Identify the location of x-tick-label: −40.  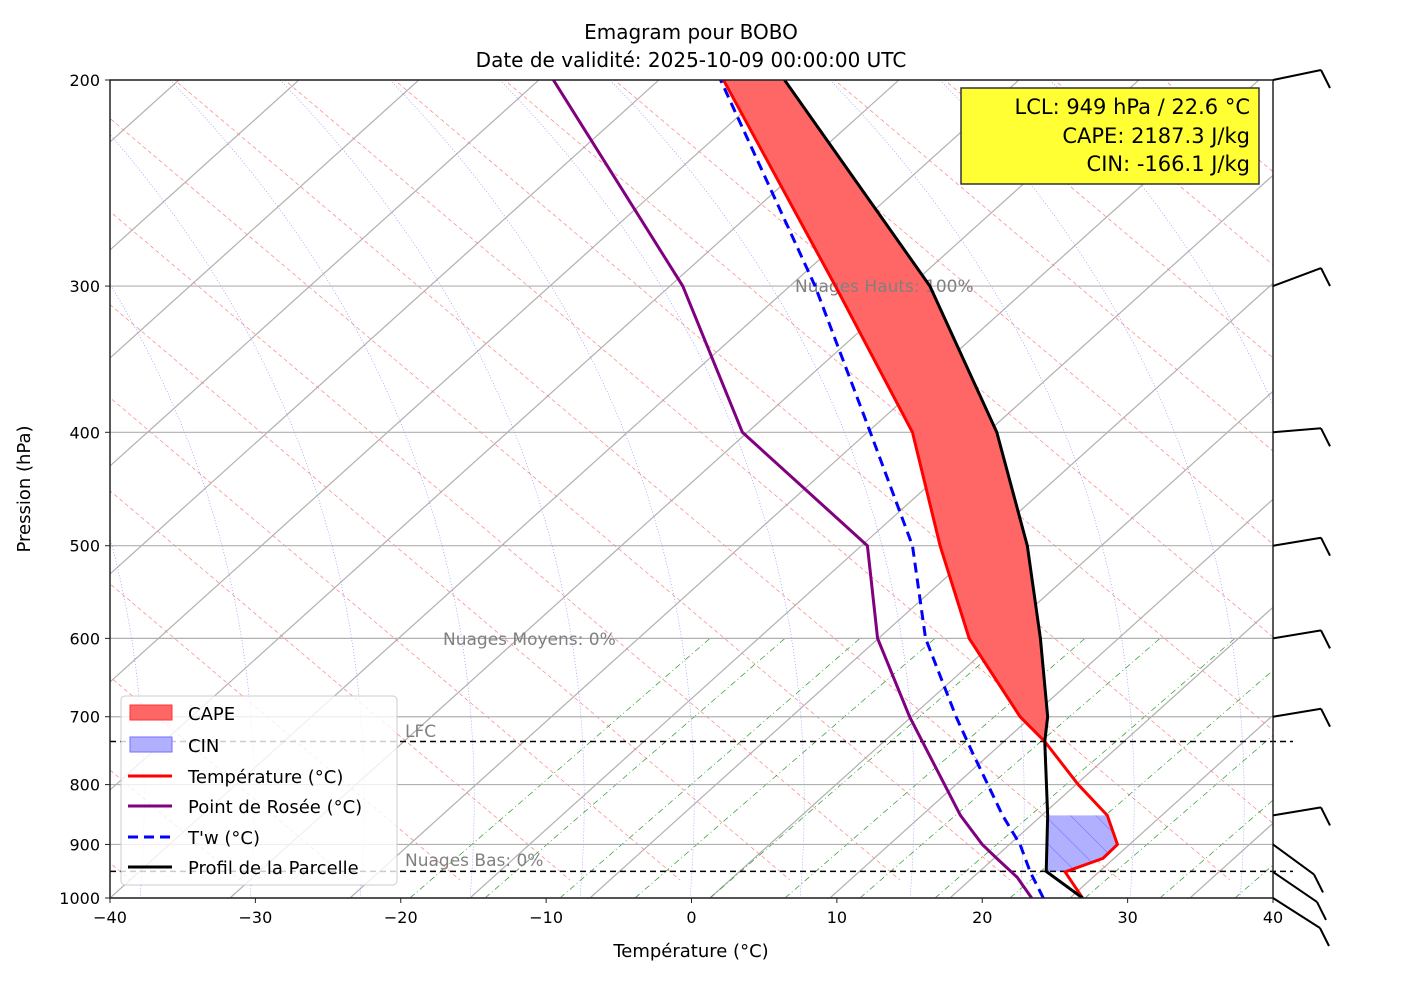
(110, 917).